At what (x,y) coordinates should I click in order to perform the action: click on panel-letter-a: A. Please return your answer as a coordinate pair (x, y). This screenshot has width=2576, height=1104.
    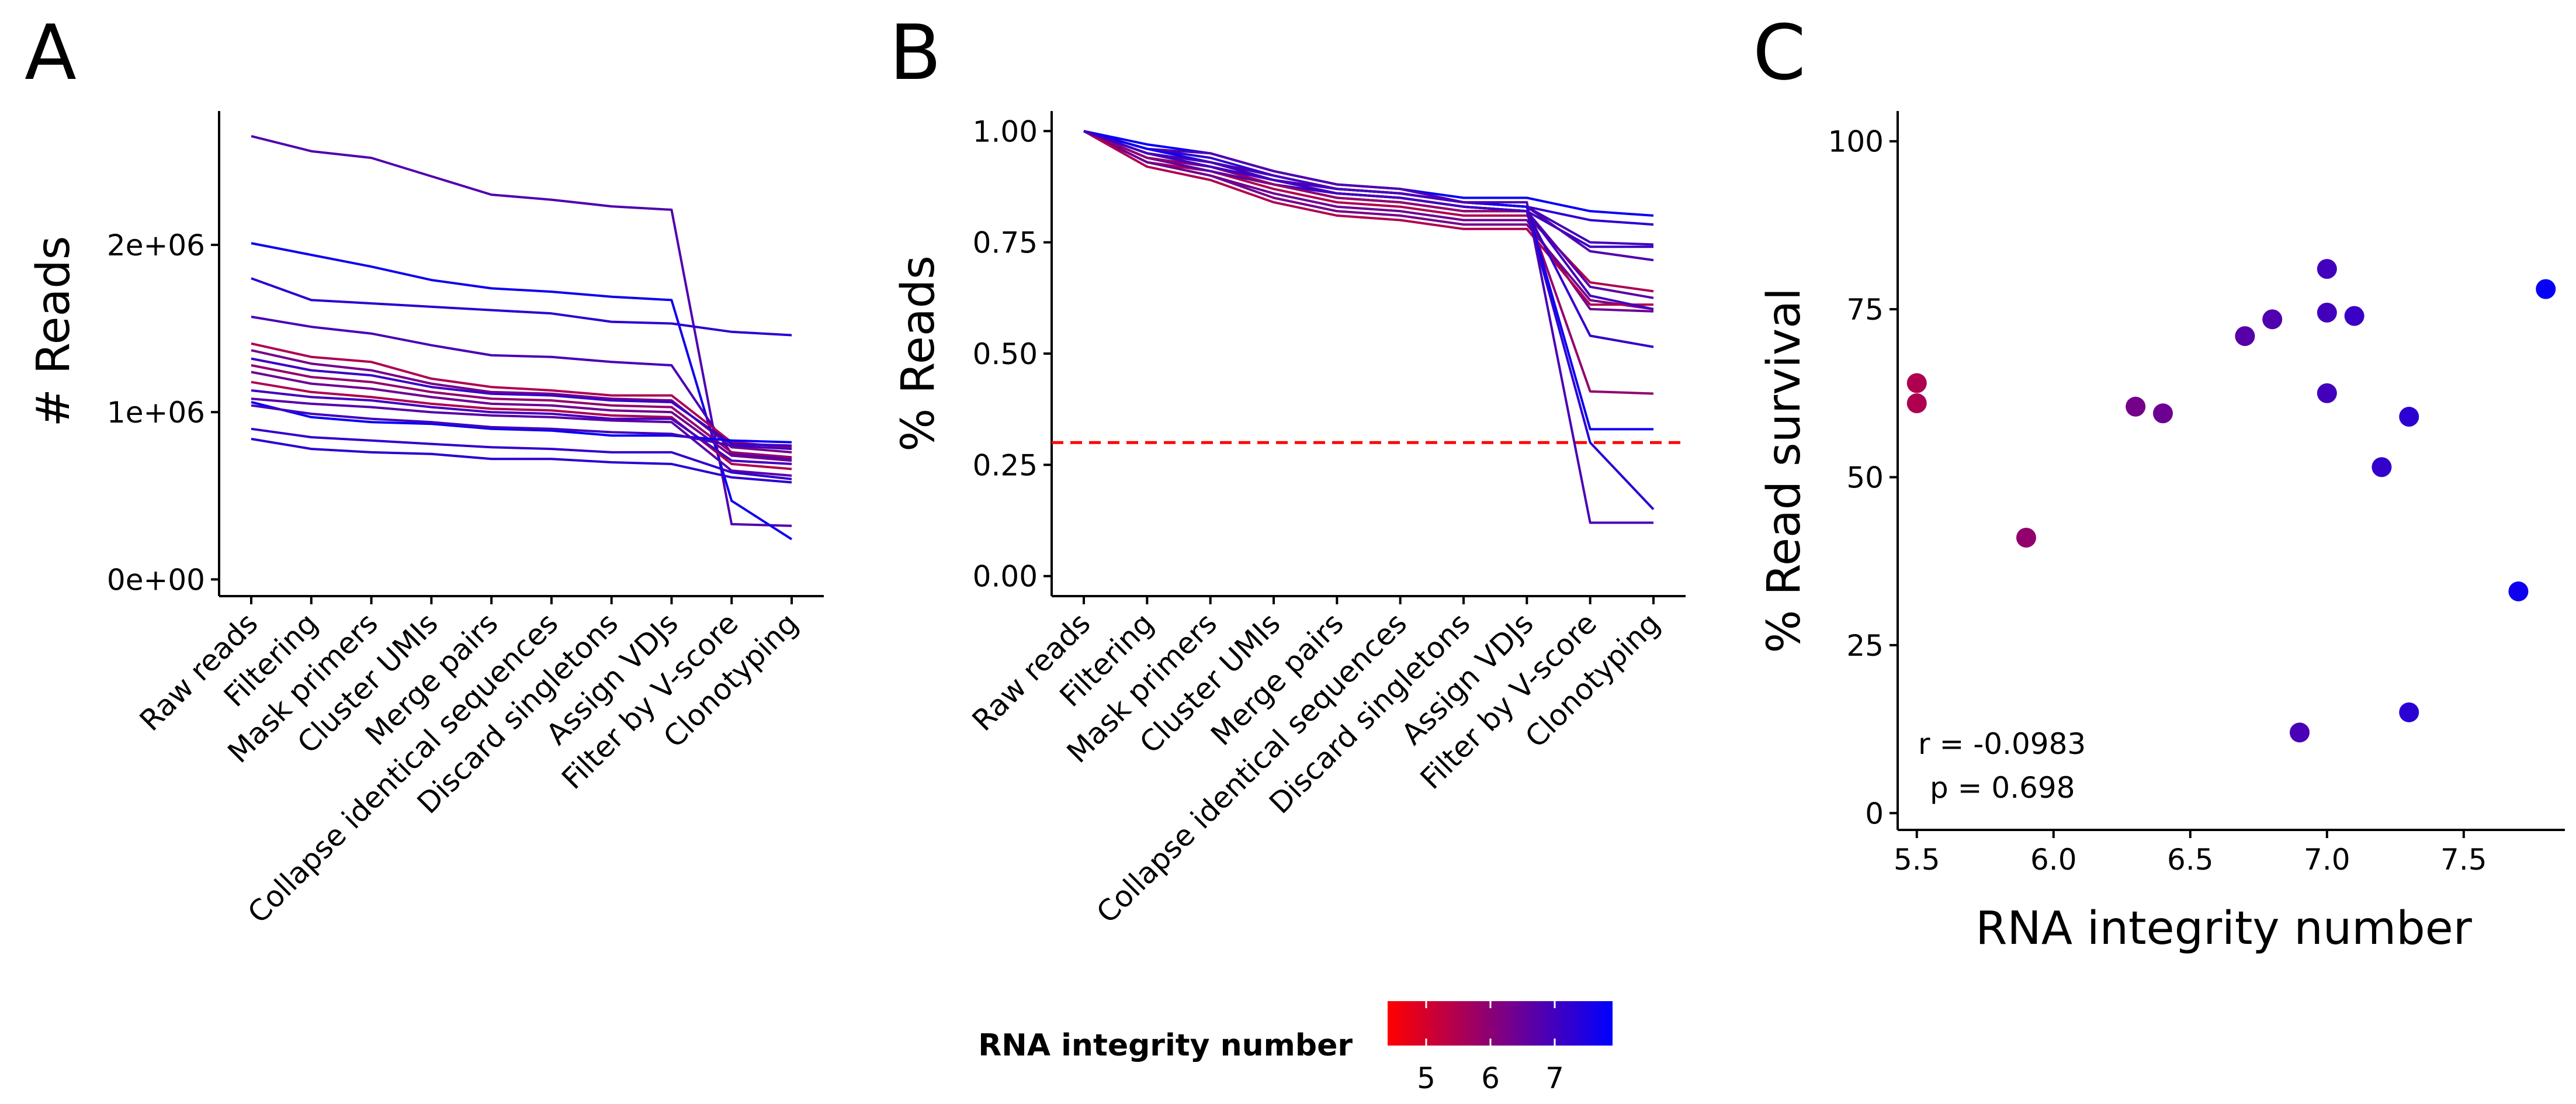
    Looking at the image, I should click on (51, 53).